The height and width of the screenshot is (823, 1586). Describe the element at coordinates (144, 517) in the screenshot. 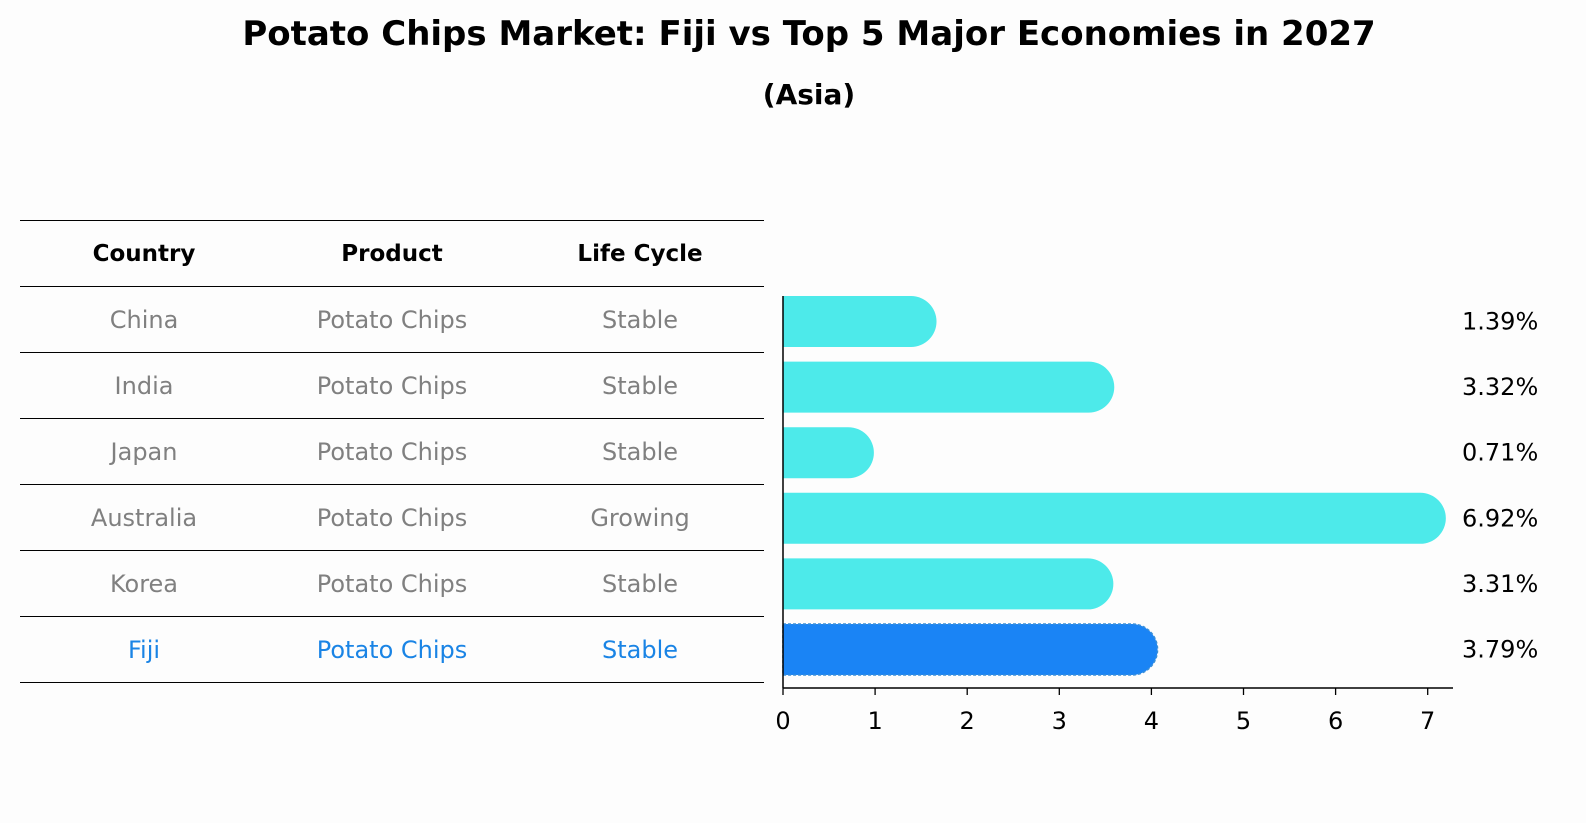

I see `cell-country: Australia` at that location.